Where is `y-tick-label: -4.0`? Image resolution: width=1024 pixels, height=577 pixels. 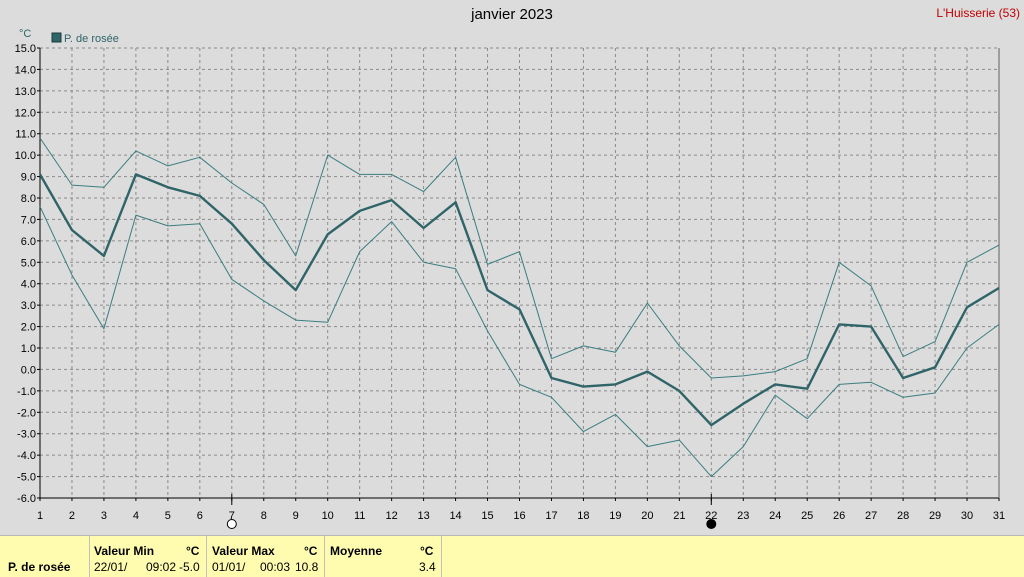
y-tick-label: -4.0 is located at coordinates (26, 456).